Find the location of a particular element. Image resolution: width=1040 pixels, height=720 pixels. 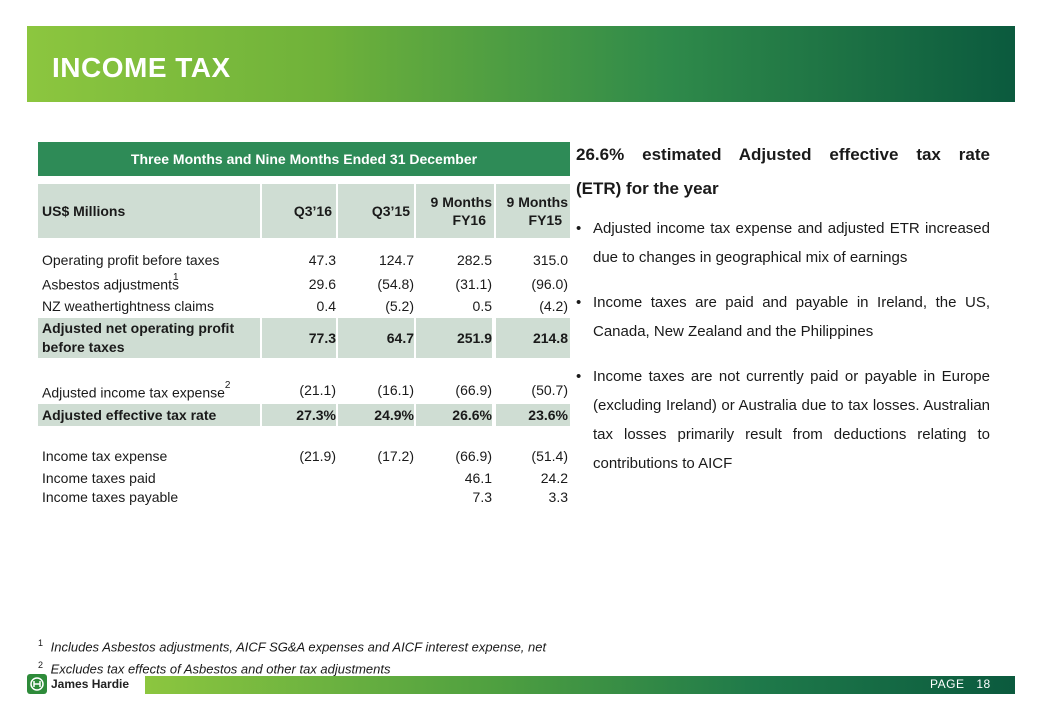

page-number: 18 is located at coordinates (983, 684).